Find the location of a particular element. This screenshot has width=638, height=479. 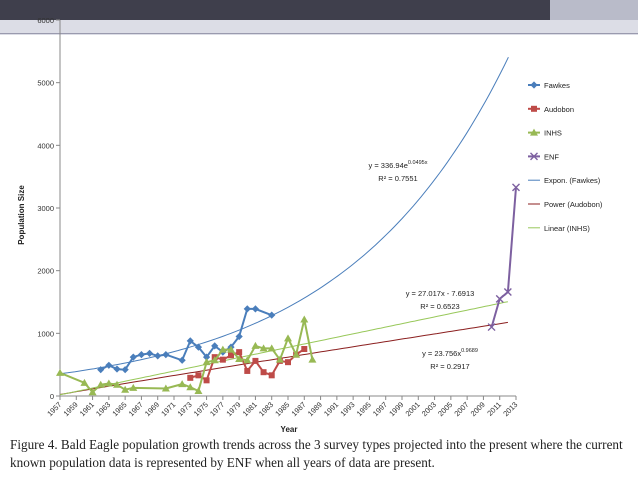

slide-header-accent is located at coordinates (594, 10).